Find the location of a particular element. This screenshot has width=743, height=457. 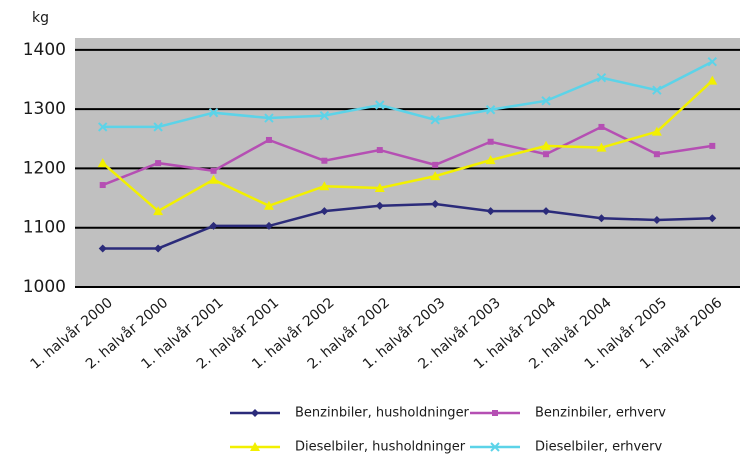

y-tick-label: 1200 is located at coordinates (44, 168).